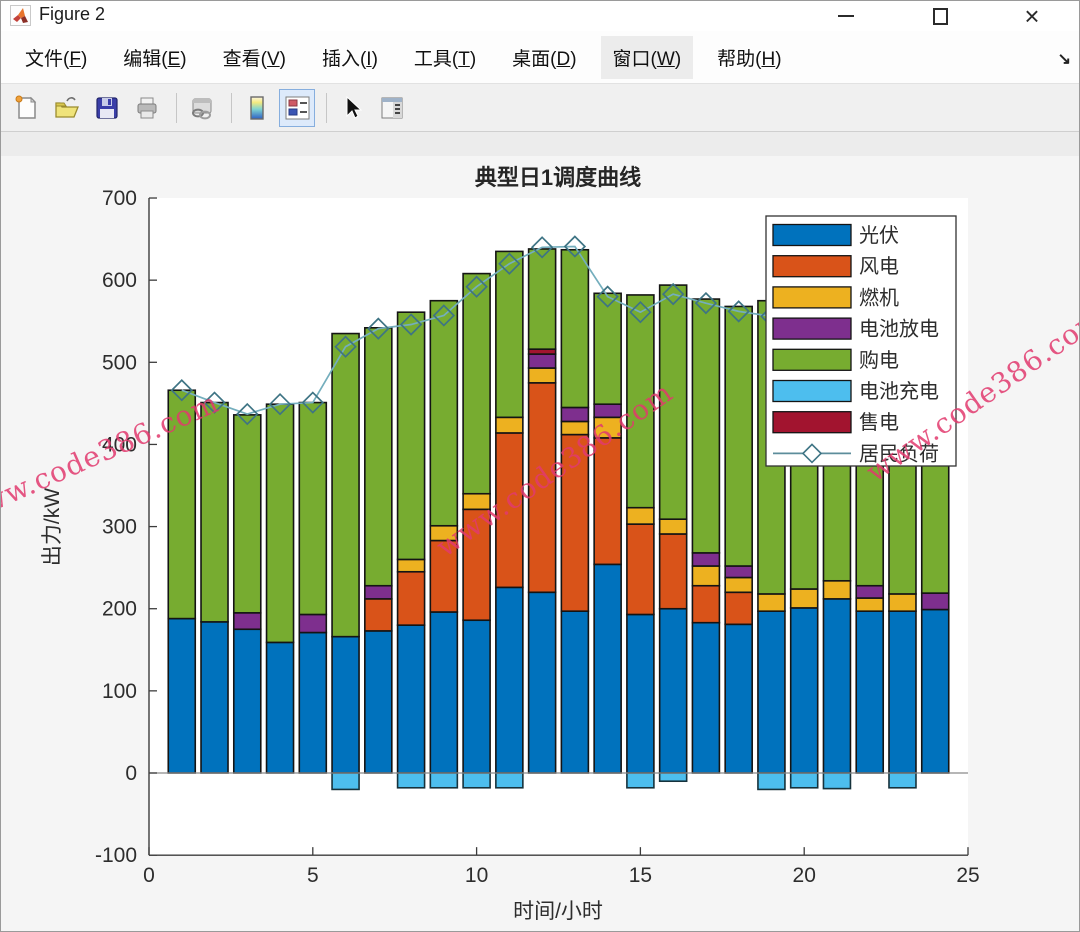 The image size is (1080, 932). I want to click on x-tick-label: 20, so click(804, 875).